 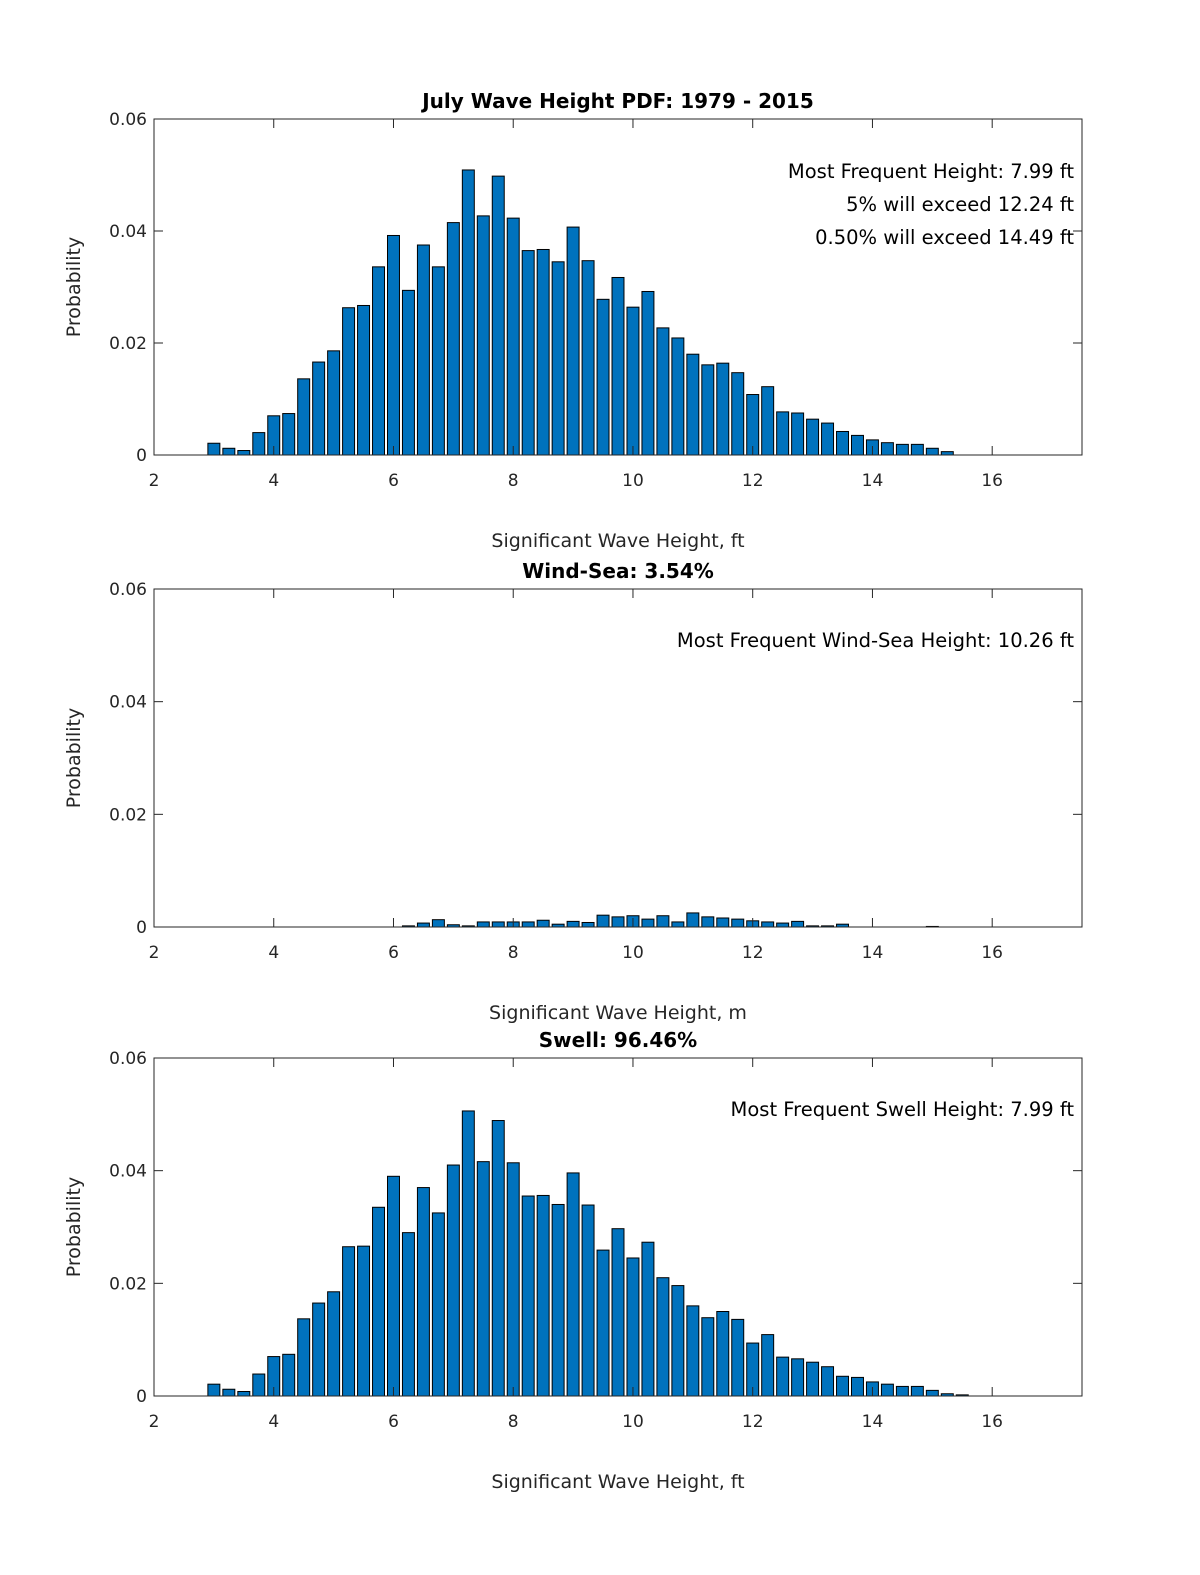 I want to click on x-tick-label: 2, so click(x=154, y=1422).